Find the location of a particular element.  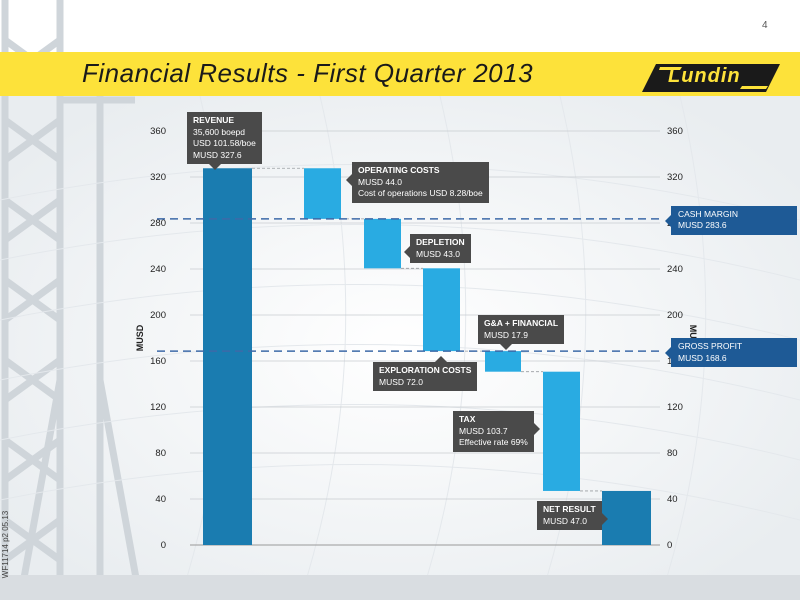

y-tick-label-left: 40 is located at coordinates (160, 499).